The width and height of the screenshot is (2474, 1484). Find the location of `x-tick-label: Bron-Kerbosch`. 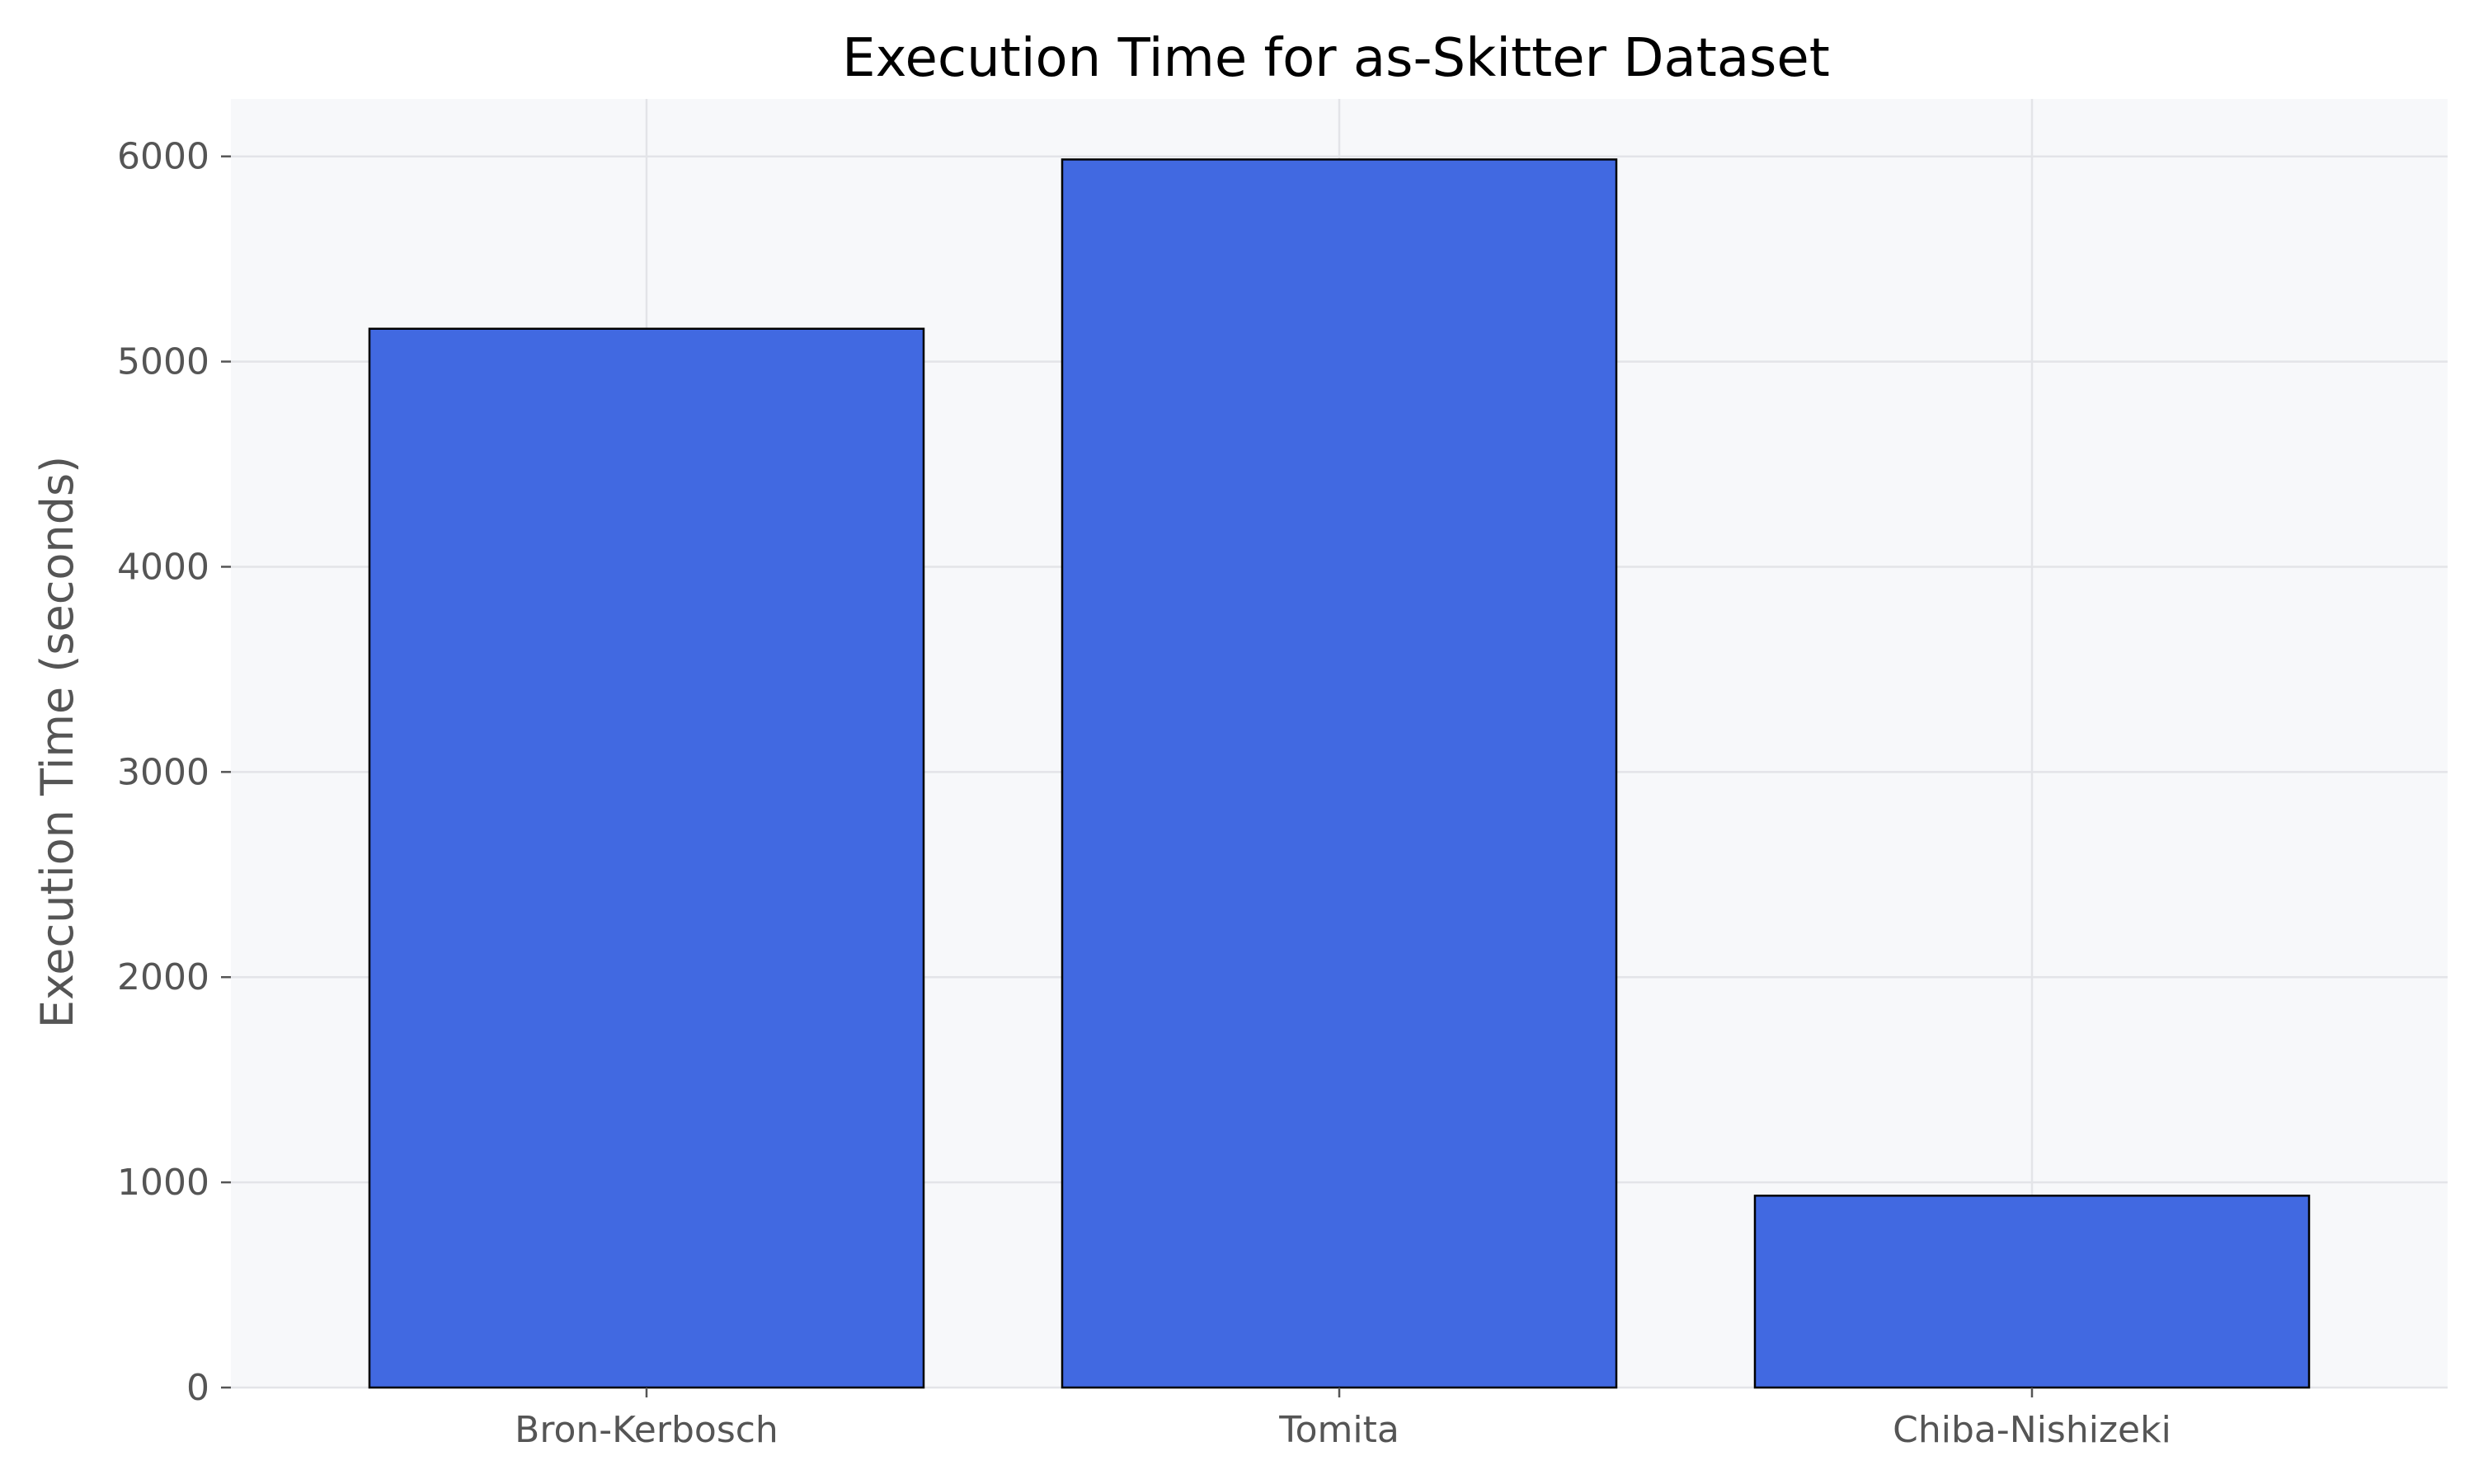

x-tick-label: Bron-Kerbosch is located at coordinates (646, 1430).